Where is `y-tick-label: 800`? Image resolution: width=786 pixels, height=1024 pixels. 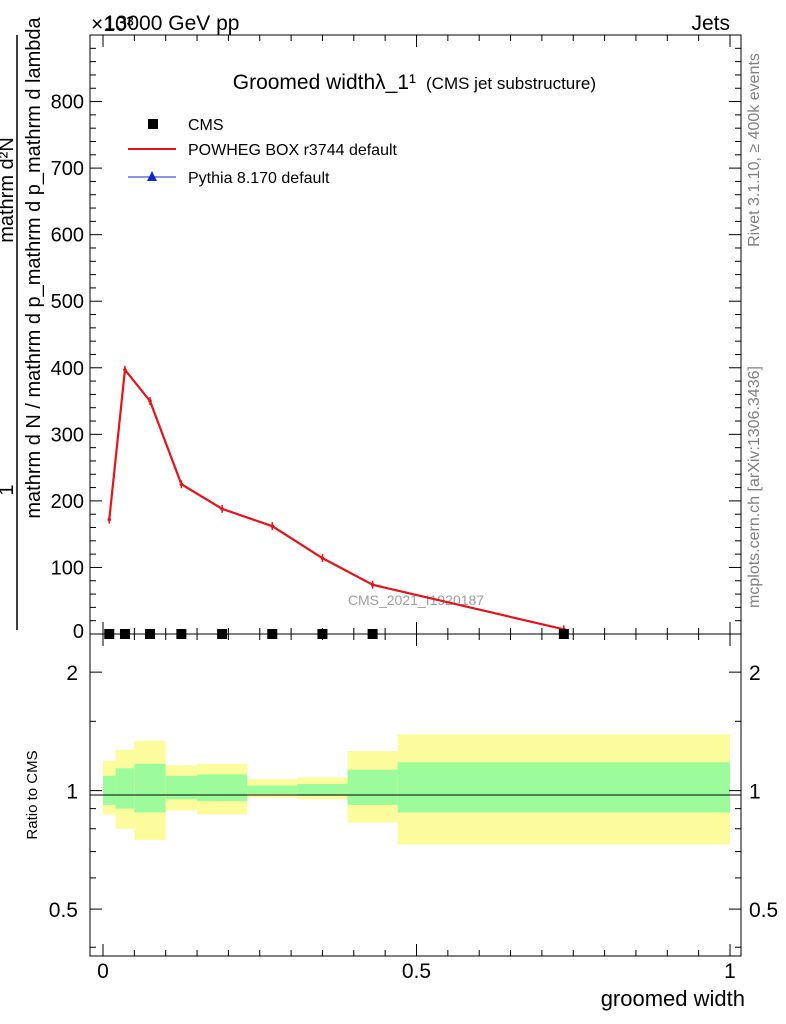 y-tick-label: 800 is located at coordinates (67, 103).